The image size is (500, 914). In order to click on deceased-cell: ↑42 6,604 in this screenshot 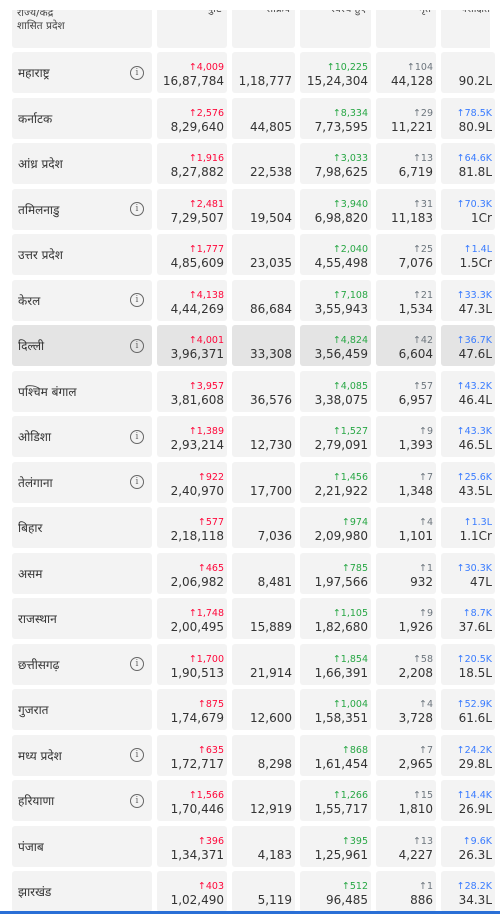, I will do `click(406, 345)`.